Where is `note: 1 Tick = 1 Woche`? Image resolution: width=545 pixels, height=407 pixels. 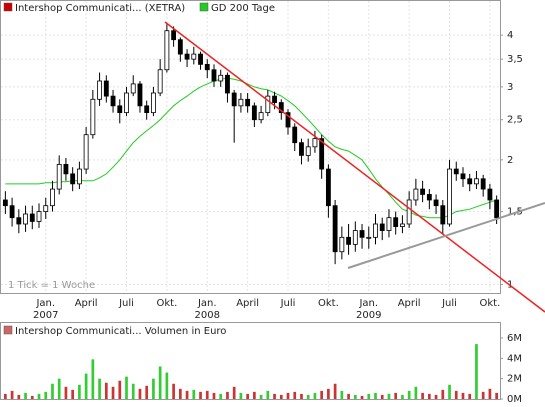
note: 1 Tick = 1 Woche is located at coordinates (51, 285).